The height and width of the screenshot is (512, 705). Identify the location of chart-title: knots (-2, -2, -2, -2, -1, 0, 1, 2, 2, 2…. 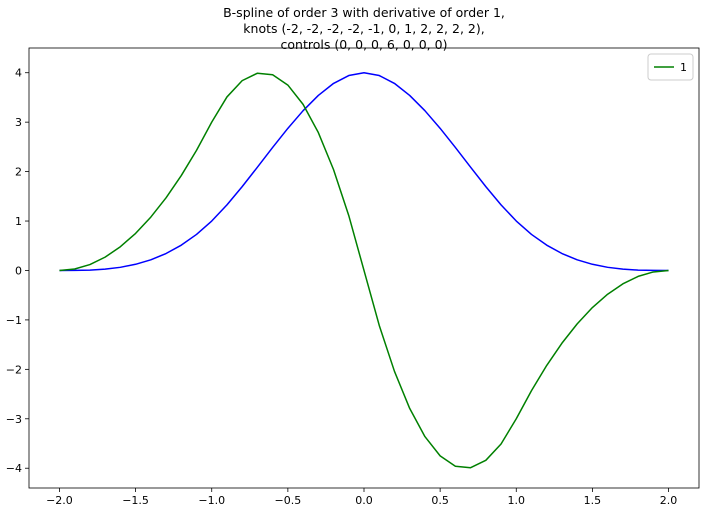
(363, 28).